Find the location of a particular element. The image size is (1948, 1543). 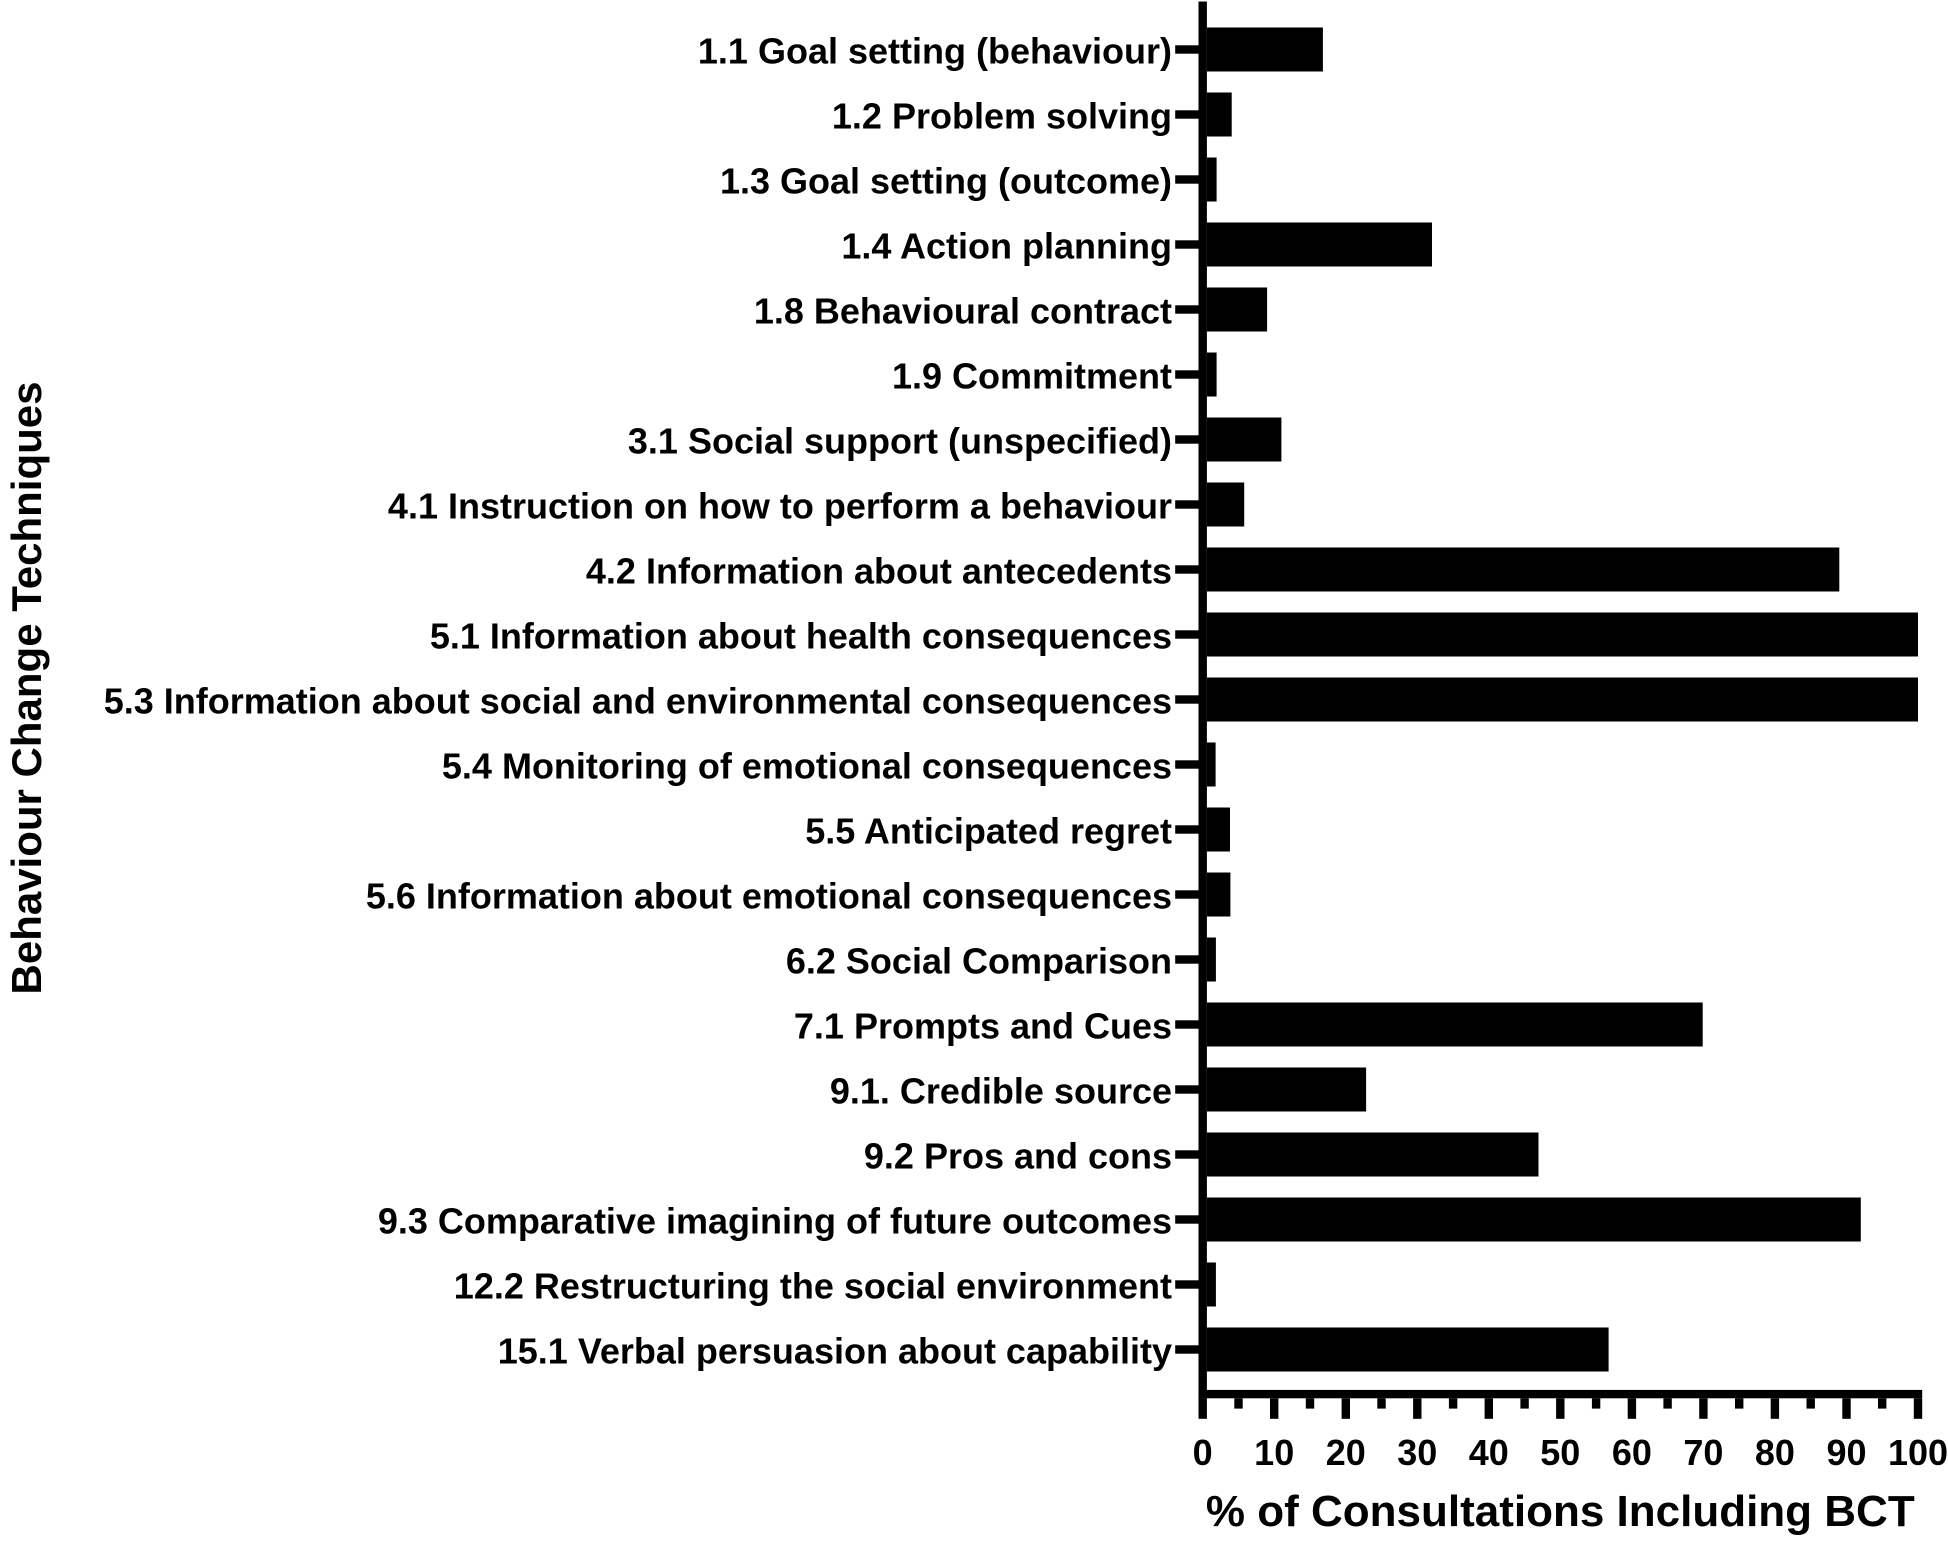

svg-text: 1.8 Behavioural contract is located at coordinates (963, 311).